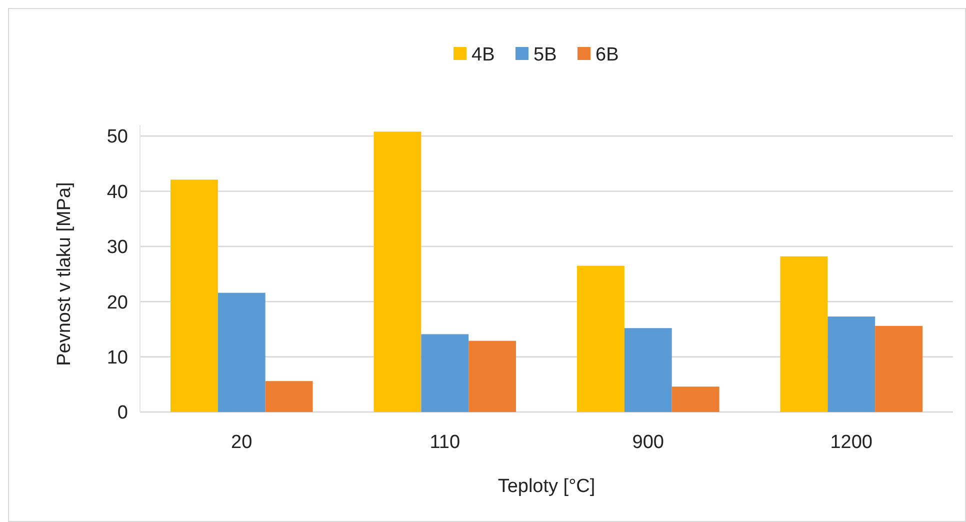 The image size is (966, 522). Describe the element at coordinates (547, 486) in the screenshot. I see `x-axis-title: Teploty [°C]` at that location.